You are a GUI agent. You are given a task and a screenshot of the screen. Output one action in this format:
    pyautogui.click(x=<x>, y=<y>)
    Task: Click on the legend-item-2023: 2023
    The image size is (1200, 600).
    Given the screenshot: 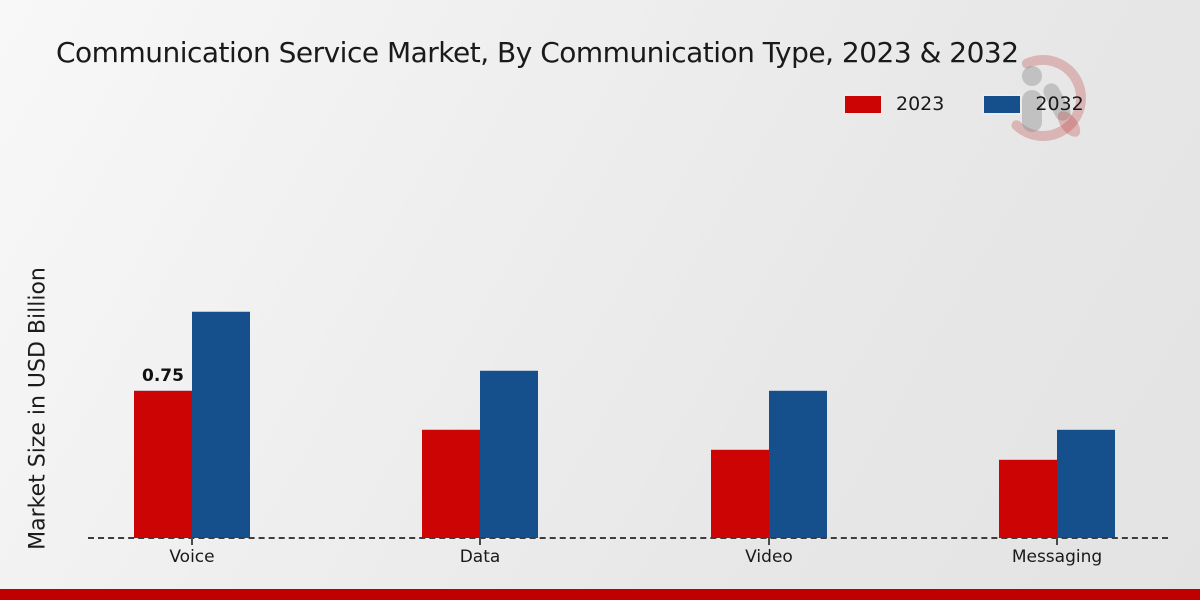 What is the action you would take?
    pyautogui.click(x=893, y=104)
    